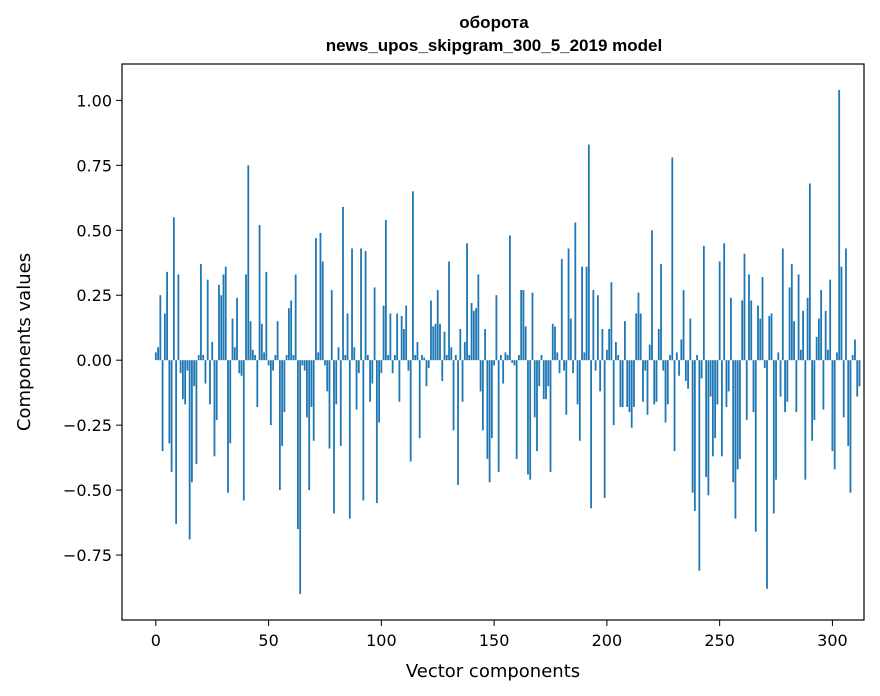  Describe the element at coordinates (381, 640) in the screenshot. I see `x-tick-label: 100` at that location.